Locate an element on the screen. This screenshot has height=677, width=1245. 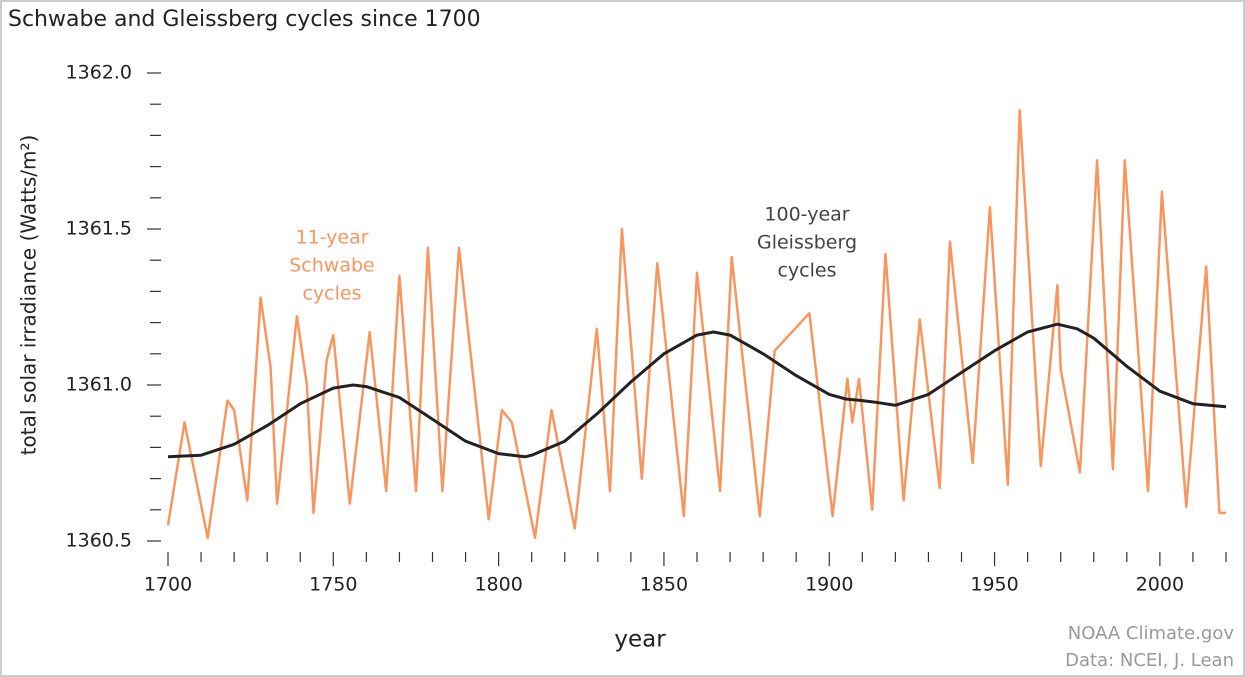
y-tick-label: 1361.0 is located at coordinates (99, 385).